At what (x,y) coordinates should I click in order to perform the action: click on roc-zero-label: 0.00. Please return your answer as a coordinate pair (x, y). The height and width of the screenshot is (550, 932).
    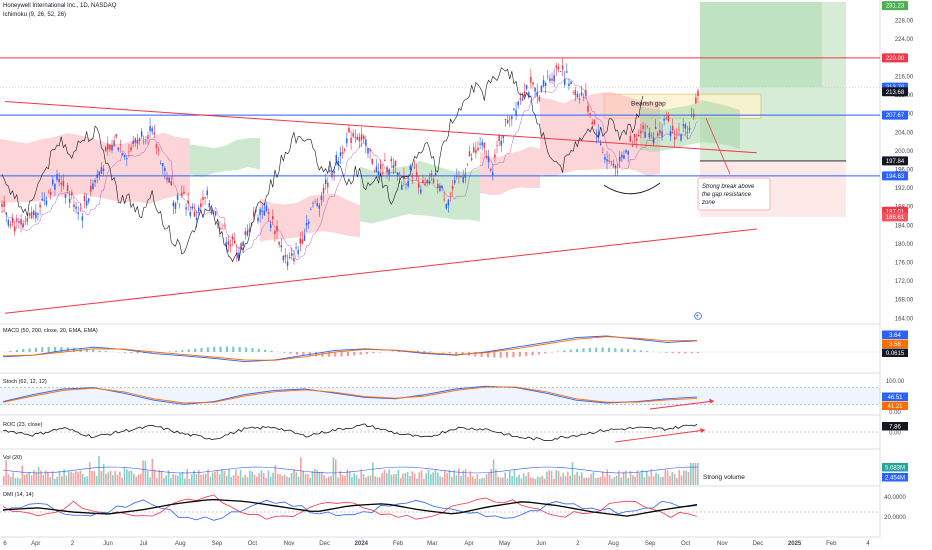
    Looking at the image, I should click on (895, 434).